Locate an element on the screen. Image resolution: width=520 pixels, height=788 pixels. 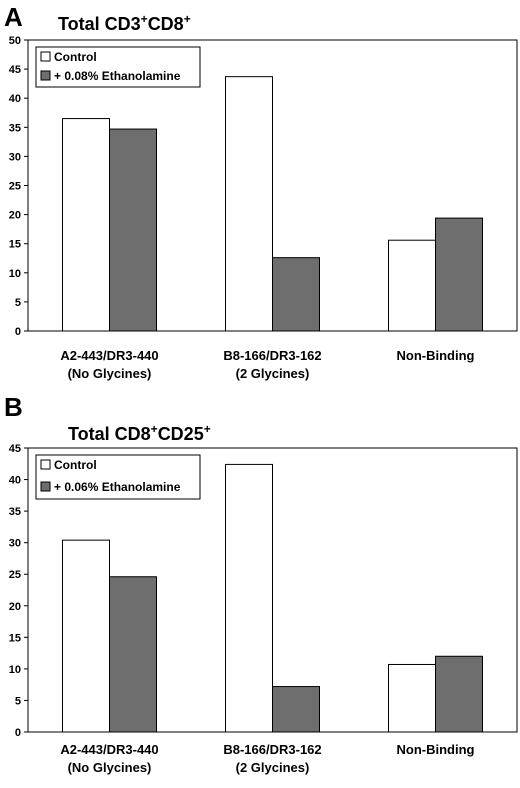
legend-box-a is located at coordinates (118, 67).